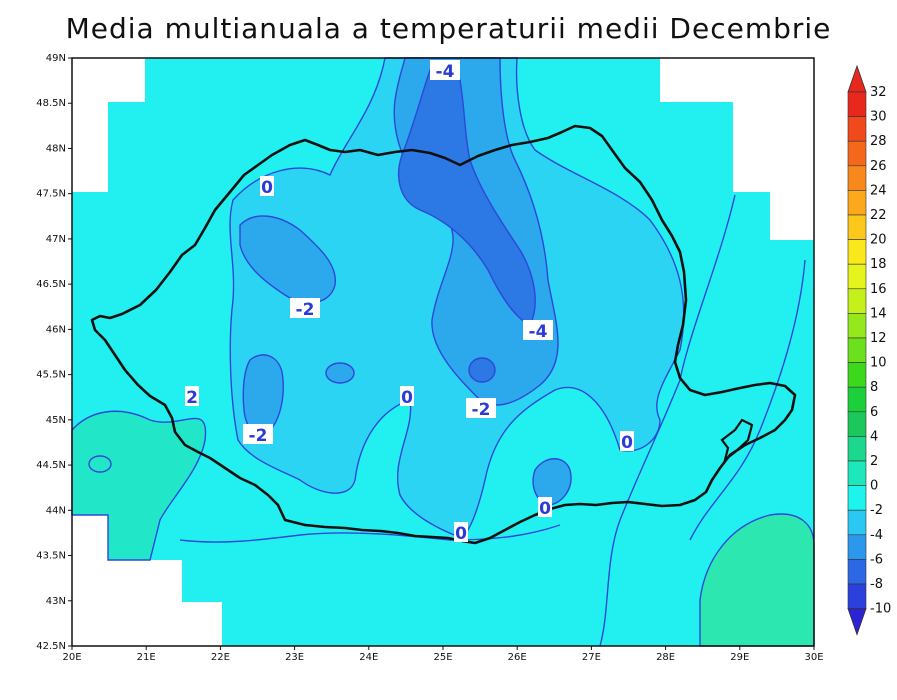  What do you see at coordinates (874, 436) in the screenshot?
I see `colorbar-label: 4` at bounding box center [874, 436].